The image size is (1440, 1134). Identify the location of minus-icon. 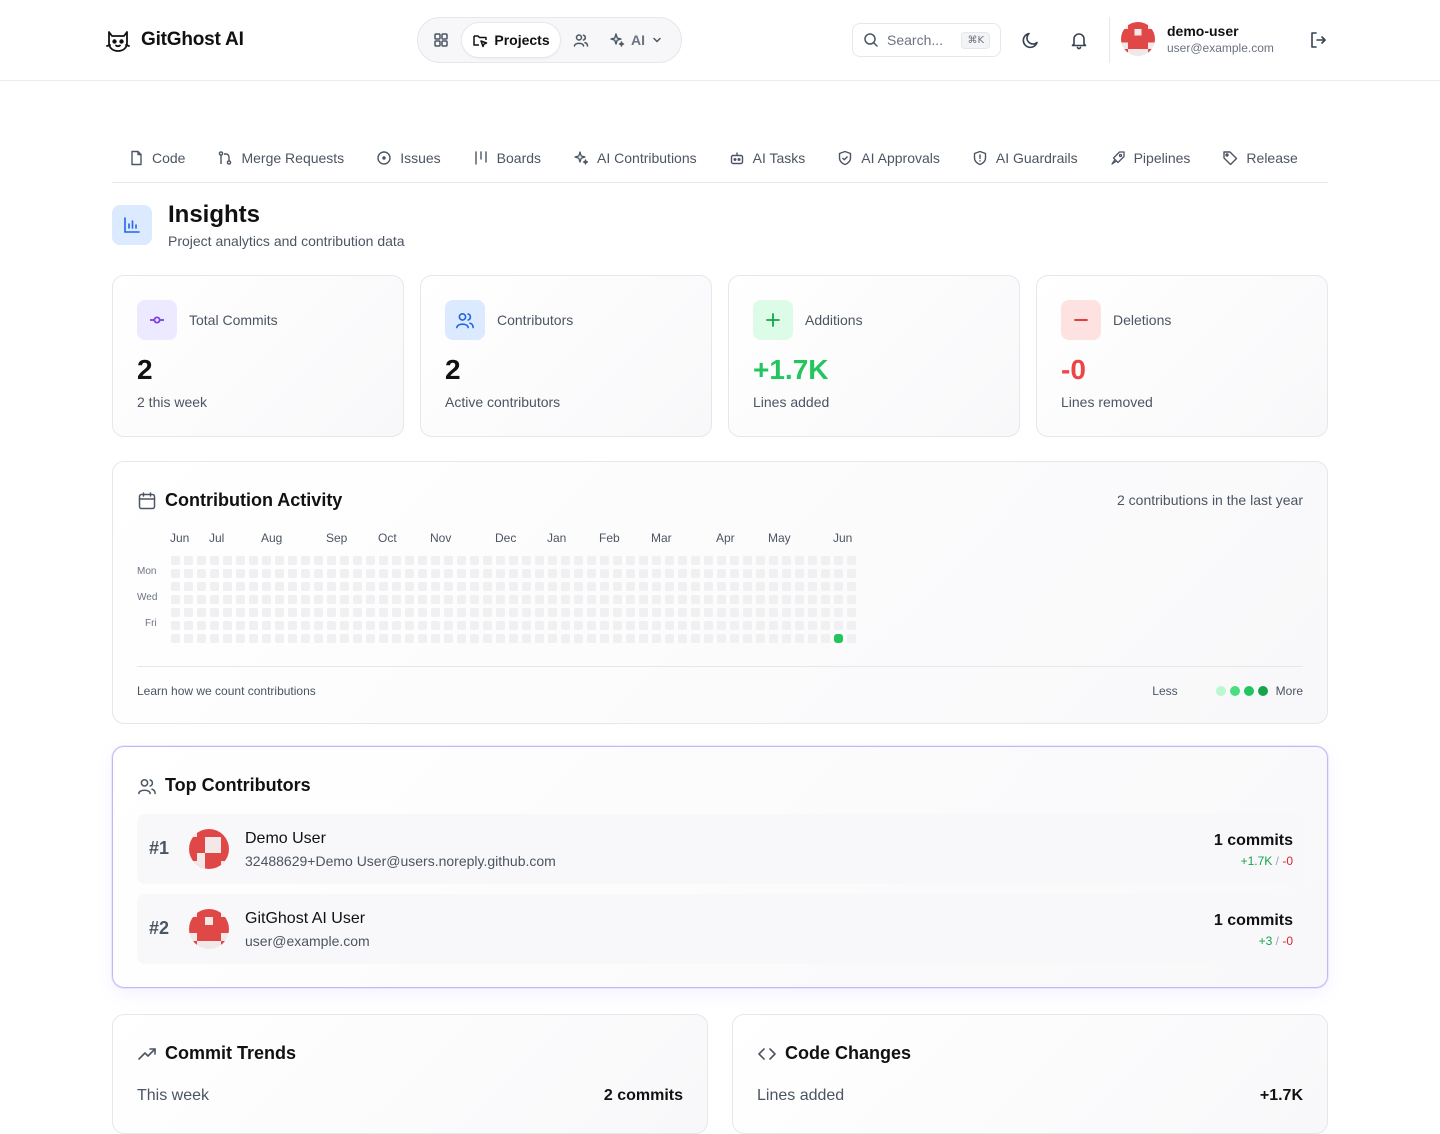
(1081, 320).